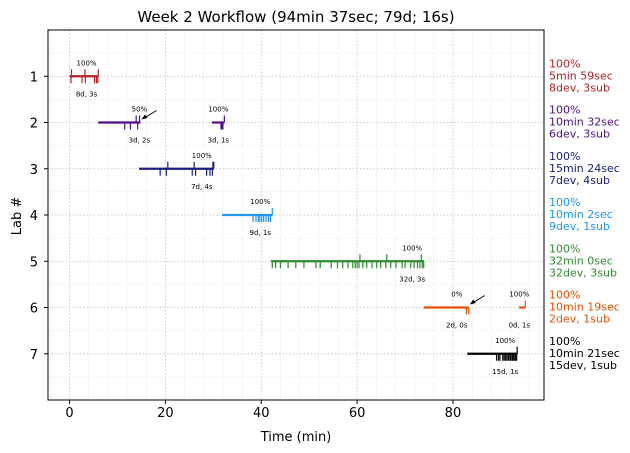 The image size is (630, 453). Describe the element at coordinates (34, 262) in the screenshot. I see `y-tick-label: 5` at that location.